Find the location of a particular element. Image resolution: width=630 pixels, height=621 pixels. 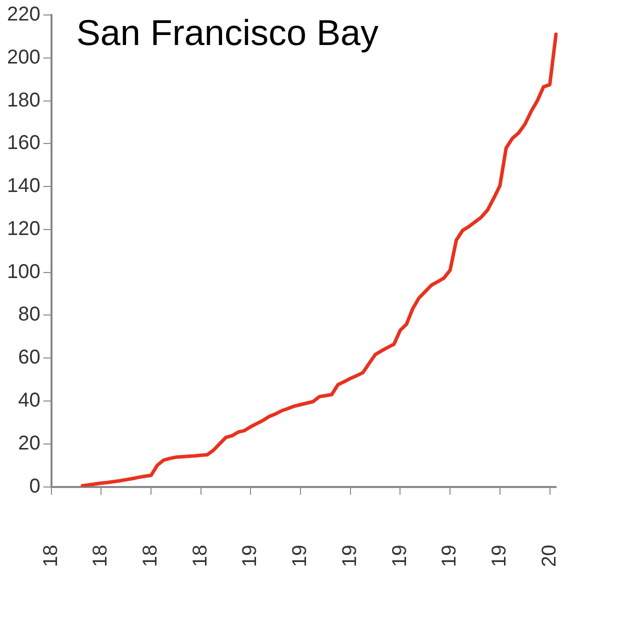

y-tick-label: 20 is located at coordinates (29, 443).